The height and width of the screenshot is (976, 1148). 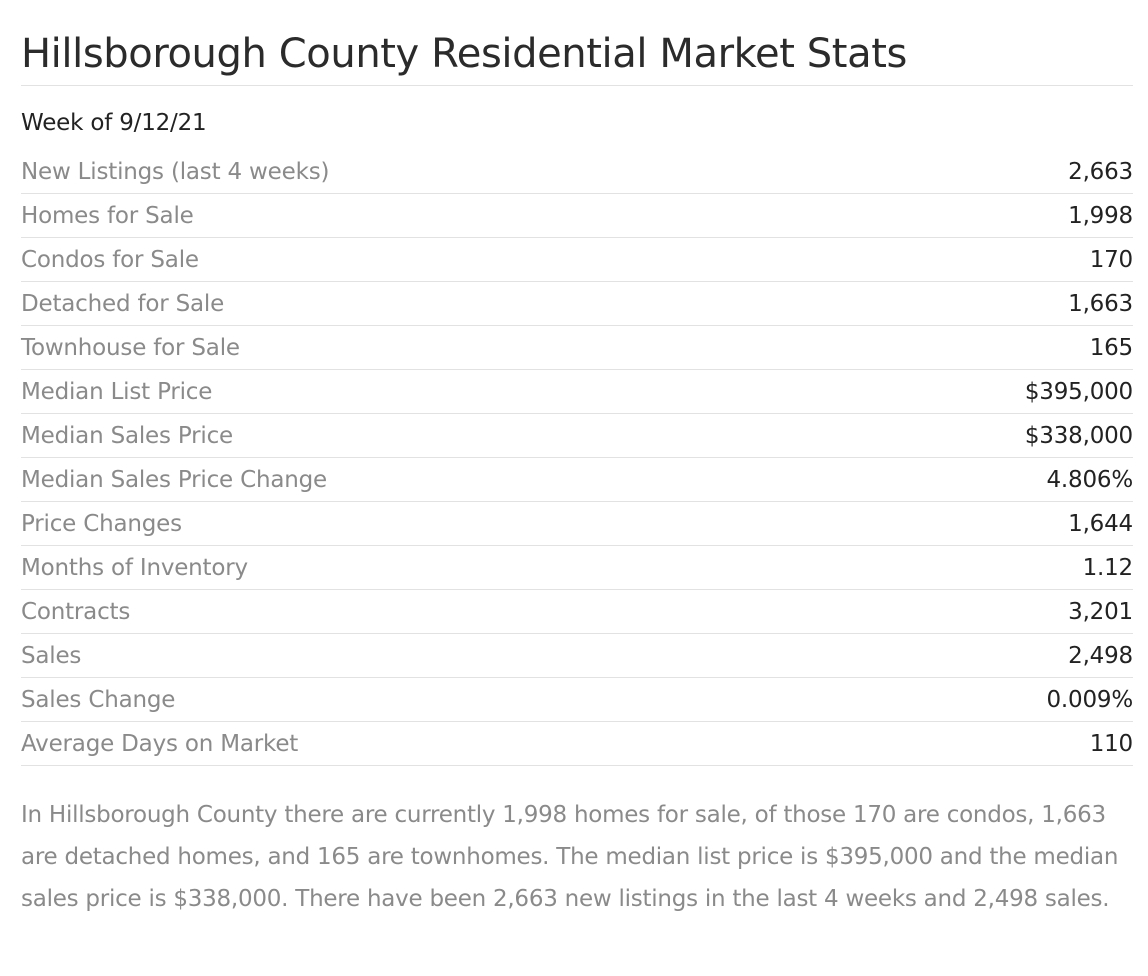 I want to click on stat-value: 1,998, so click(x=988, y=215).